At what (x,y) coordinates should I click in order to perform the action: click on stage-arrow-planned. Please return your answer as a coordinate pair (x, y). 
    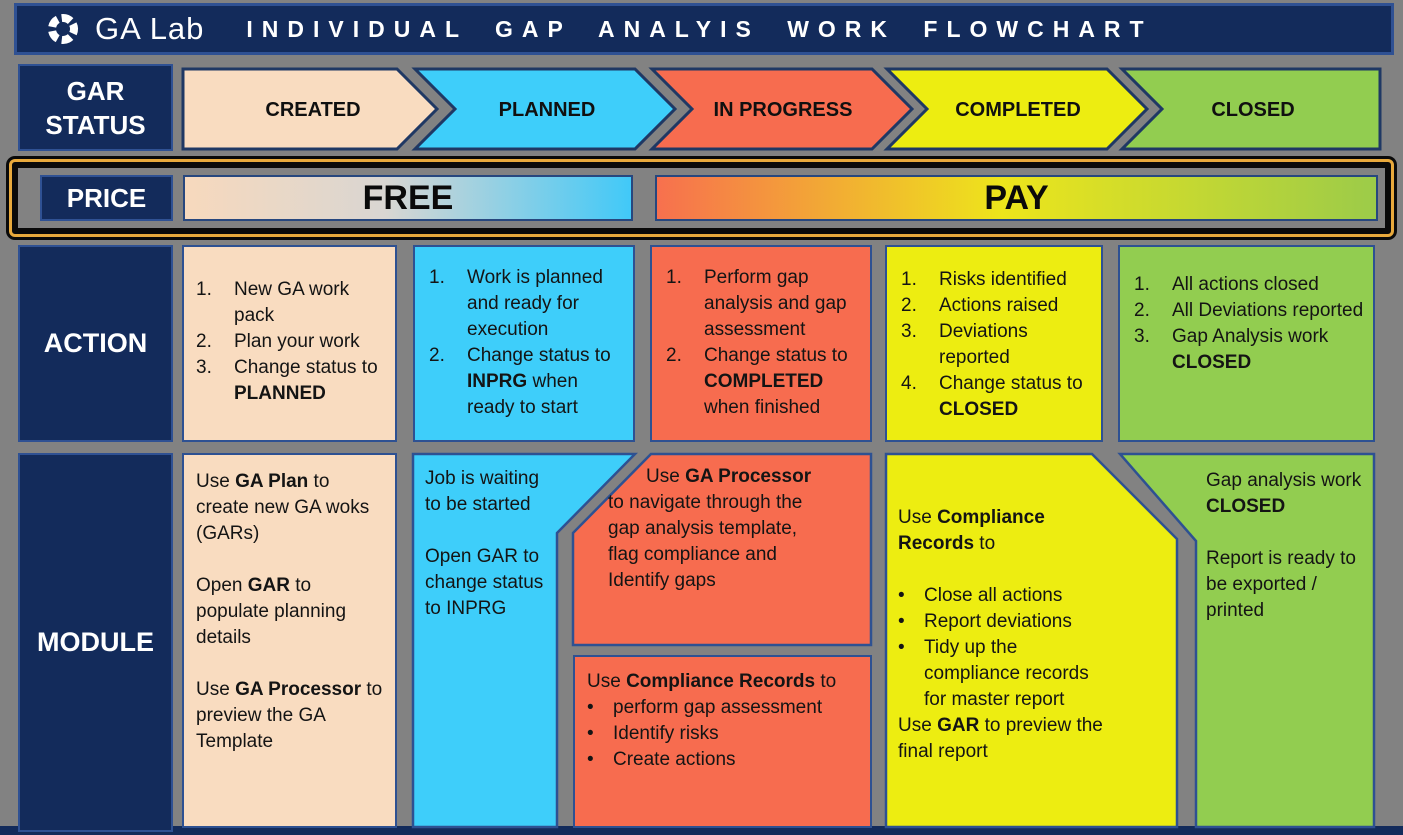
    Looking at the image, I should click on (544, 109).